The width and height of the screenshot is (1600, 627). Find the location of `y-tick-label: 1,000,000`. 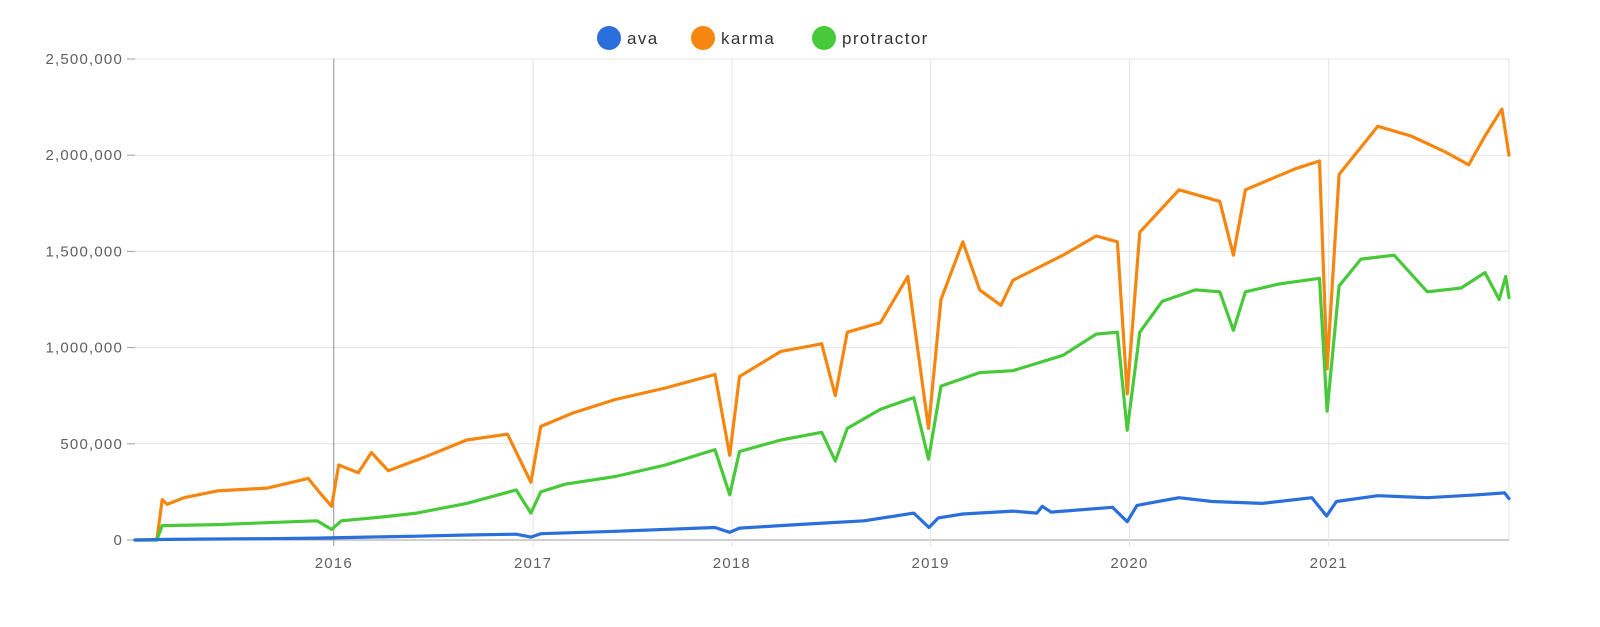

y-tick-label: 1,000,000 is located at coordinates (84, 348).